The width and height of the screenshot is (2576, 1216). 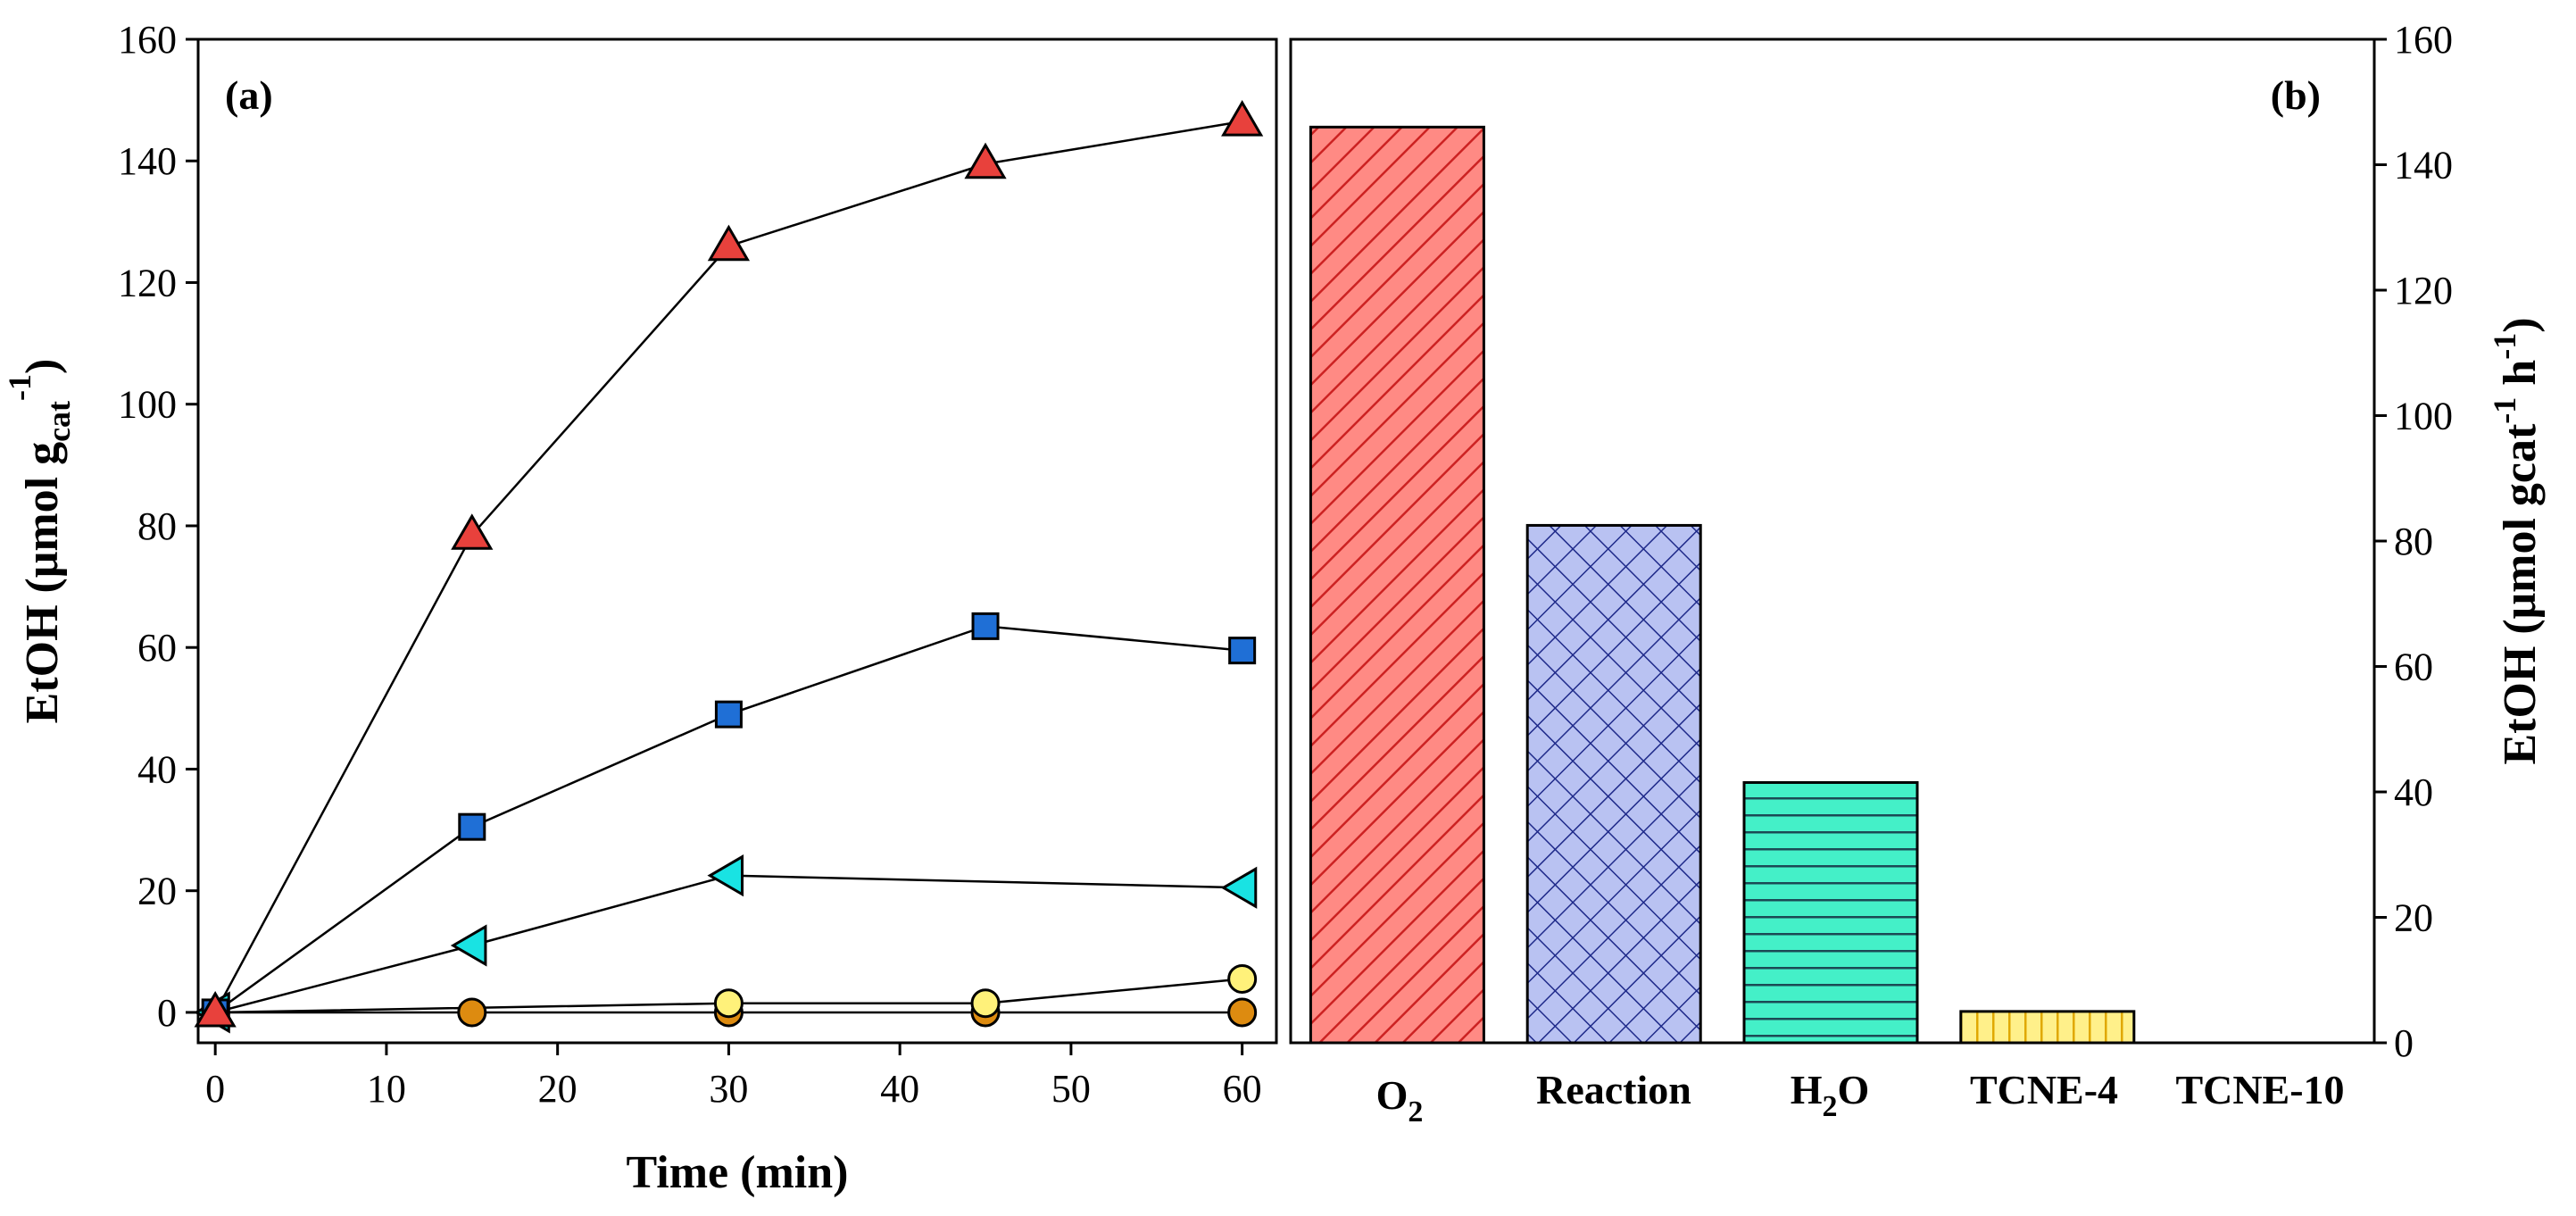 What do you see at coordinates (2404, 1043) in the screenshot?
I see `y-tick-label-b: 0` at bounding box center [2404, 1043].